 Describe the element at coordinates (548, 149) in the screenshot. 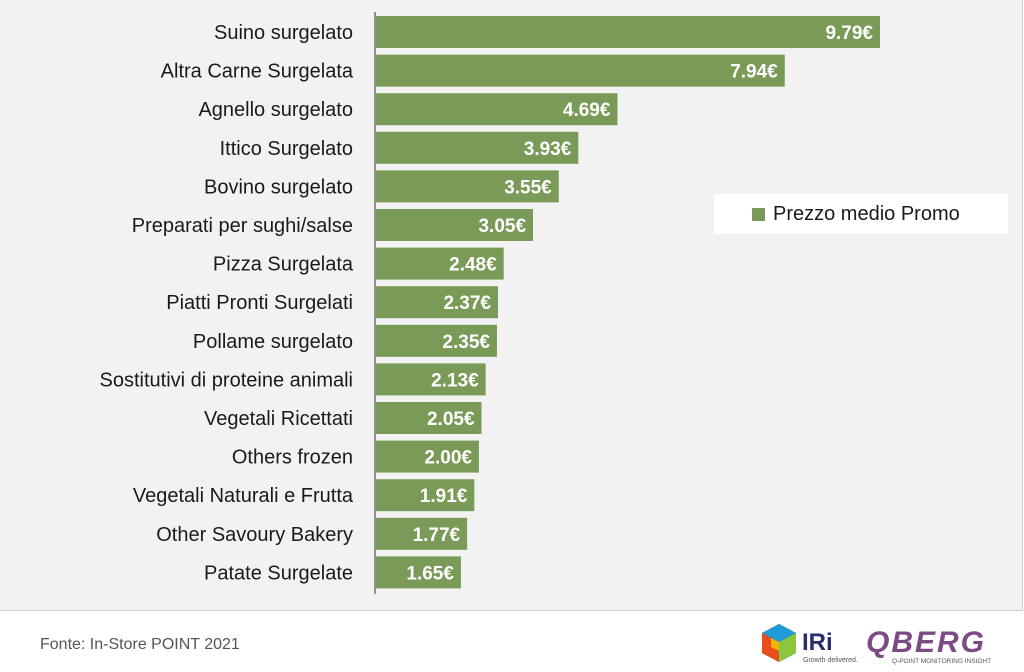

I see `value-label: 3.93€` at that location.